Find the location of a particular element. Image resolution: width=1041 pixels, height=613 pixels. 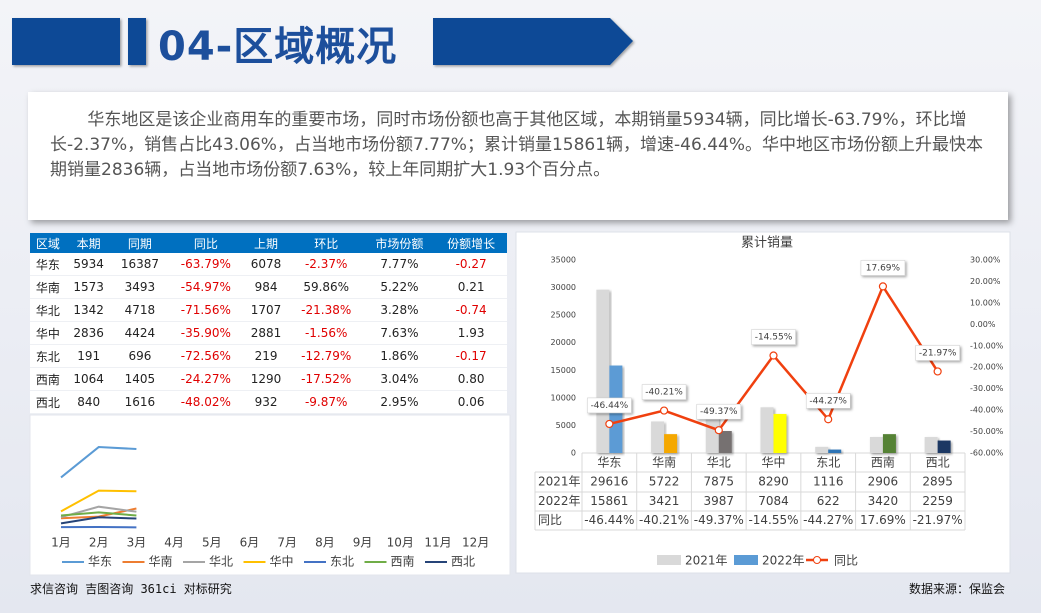

table-value: 8290 is located at coordinates (773, 482).